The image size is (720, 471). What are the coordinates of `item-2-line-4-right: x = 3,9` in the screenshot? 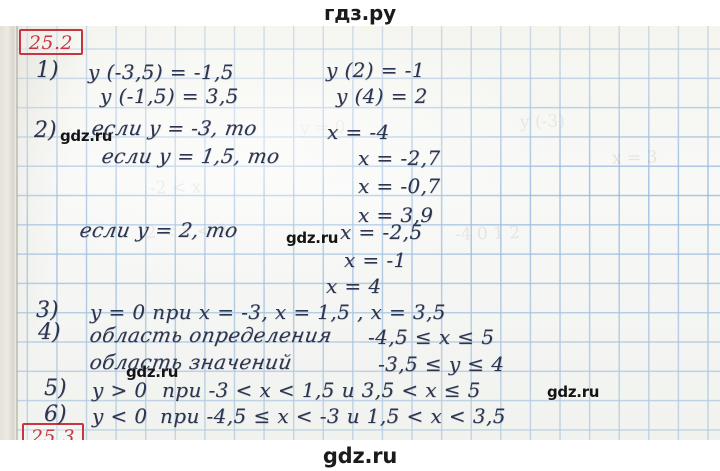 It's located at (396, 215).